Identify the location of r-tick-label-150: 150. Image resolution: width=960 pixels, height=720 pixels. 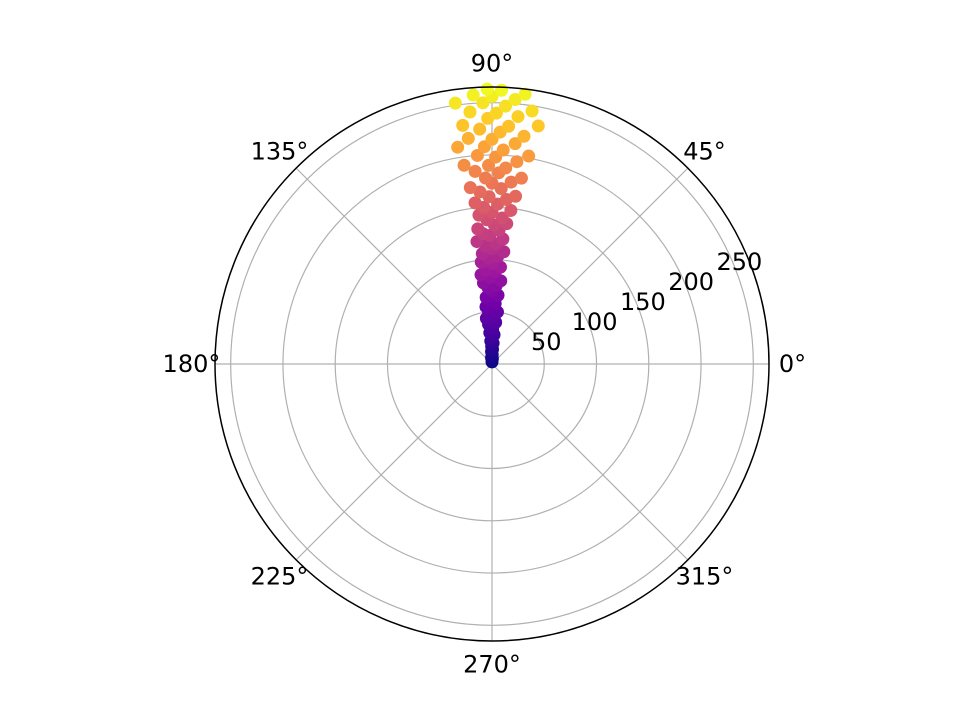
(643, 302).